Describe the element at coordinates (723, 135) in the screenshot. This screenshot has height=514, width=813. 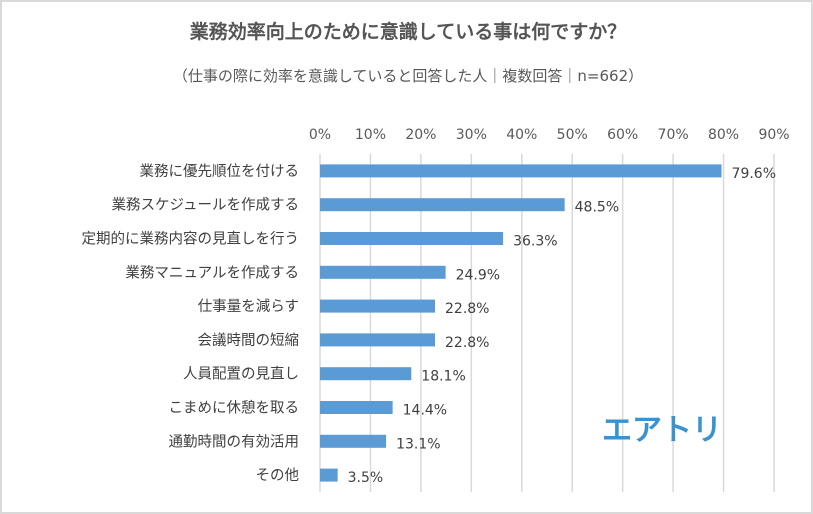
I see `x-tick-label: 80%` at that location.